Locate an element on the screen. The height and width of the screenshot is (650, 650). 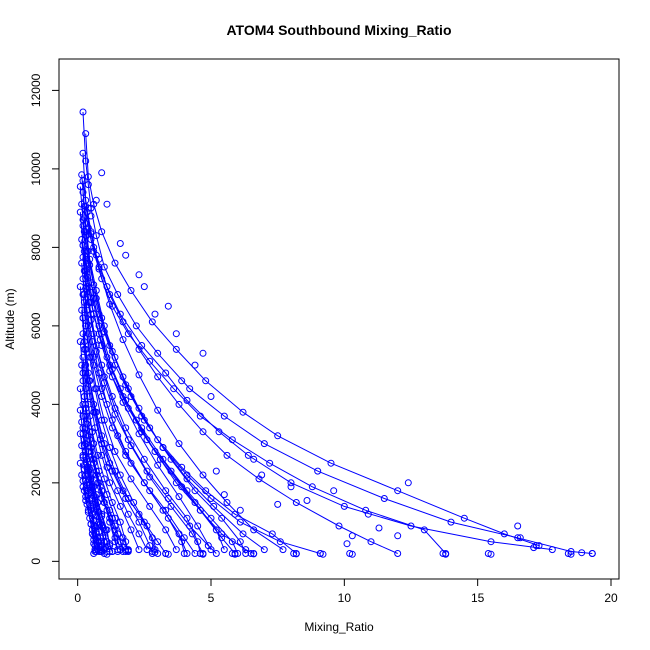
x-tick-label: 15 is located at coordinates (478, 598).